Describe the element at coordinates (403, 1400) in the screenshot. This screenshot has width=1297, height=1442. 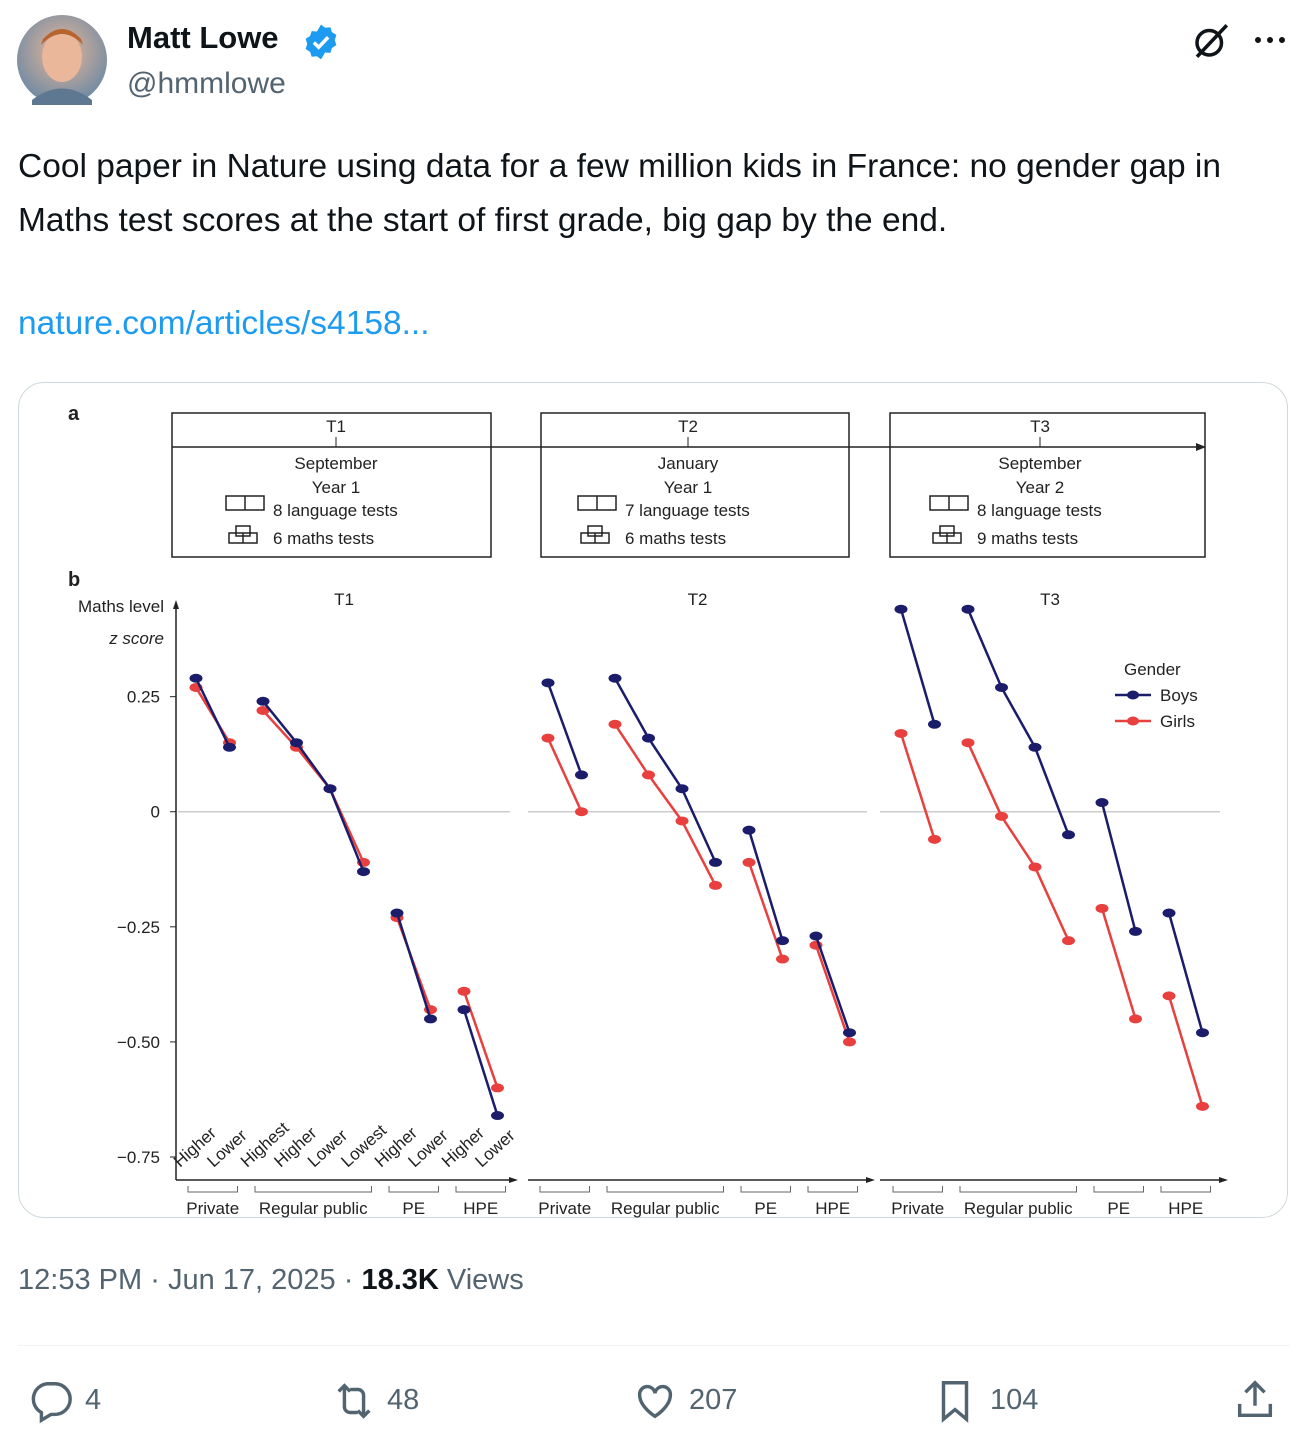
I see `retweet-count: 48` at that location.